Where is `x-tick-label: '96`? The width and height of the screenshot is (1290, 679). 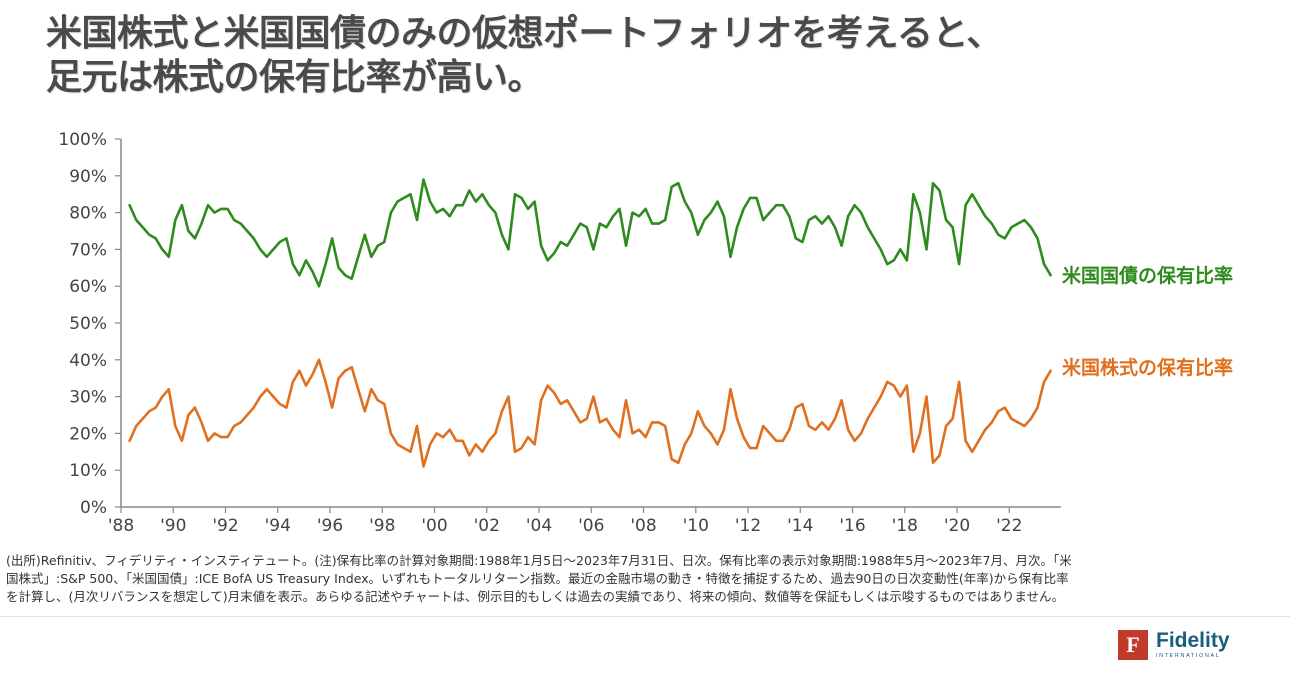
x-tick-label: '96 is located at coordinates (330, 526).